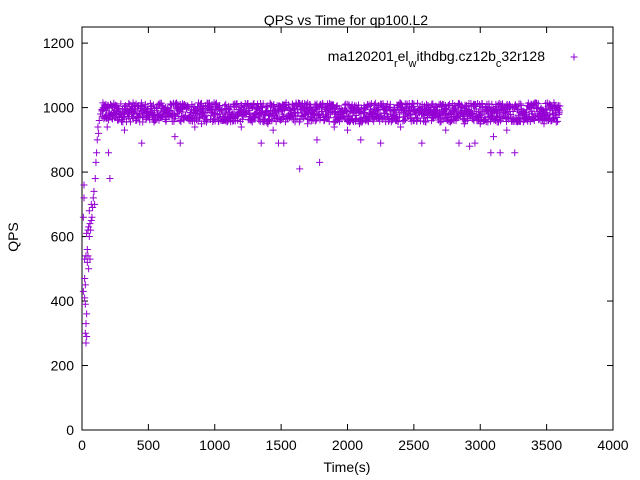  What do you see at coordinates (413, 445) in the screenshot?
I see `x-tick-label: 2500` at bounding box center [413, 445].